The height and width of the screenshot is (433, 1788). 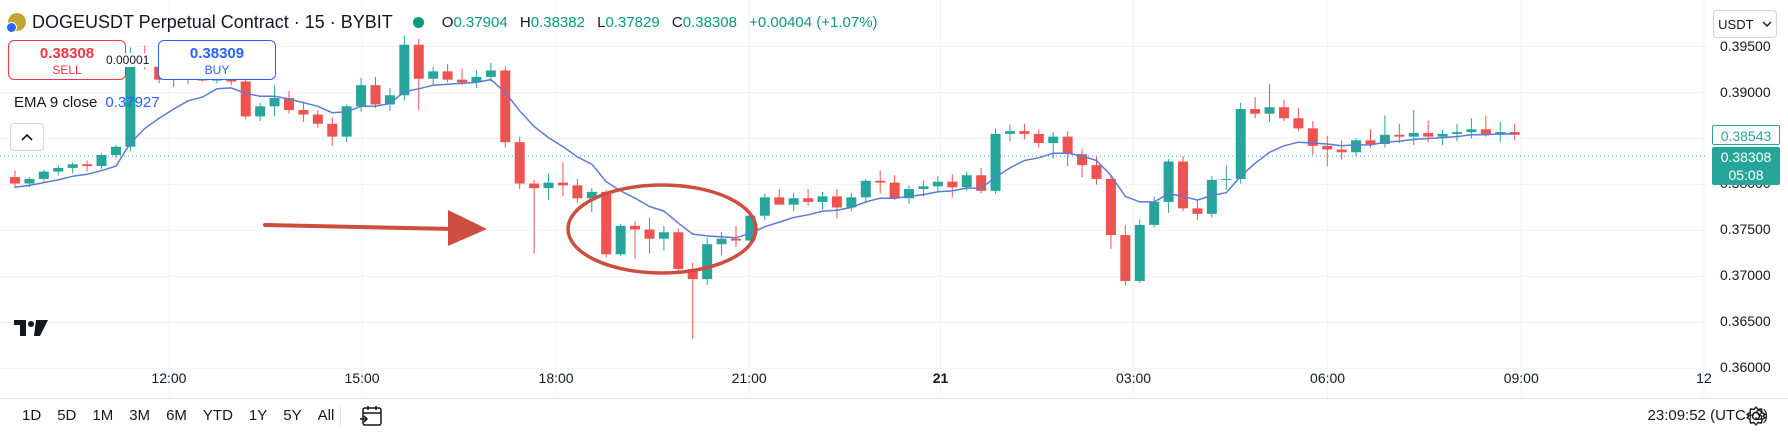 I want to click on range-button-1d: 1D, so click(x=32, y=415).